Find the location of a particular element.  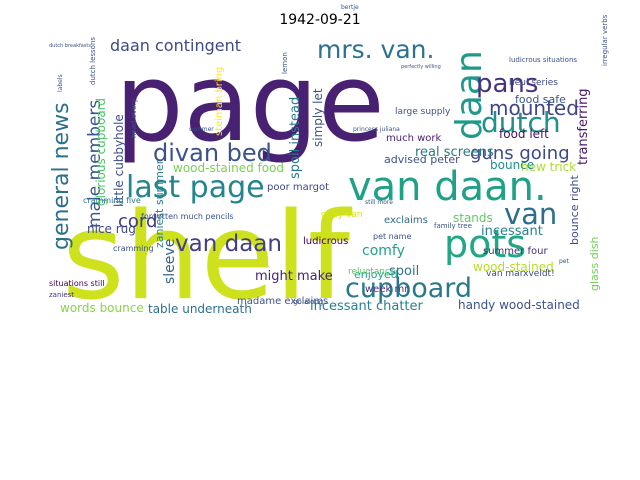

word-67: still more is located at coordinates (379, 202).